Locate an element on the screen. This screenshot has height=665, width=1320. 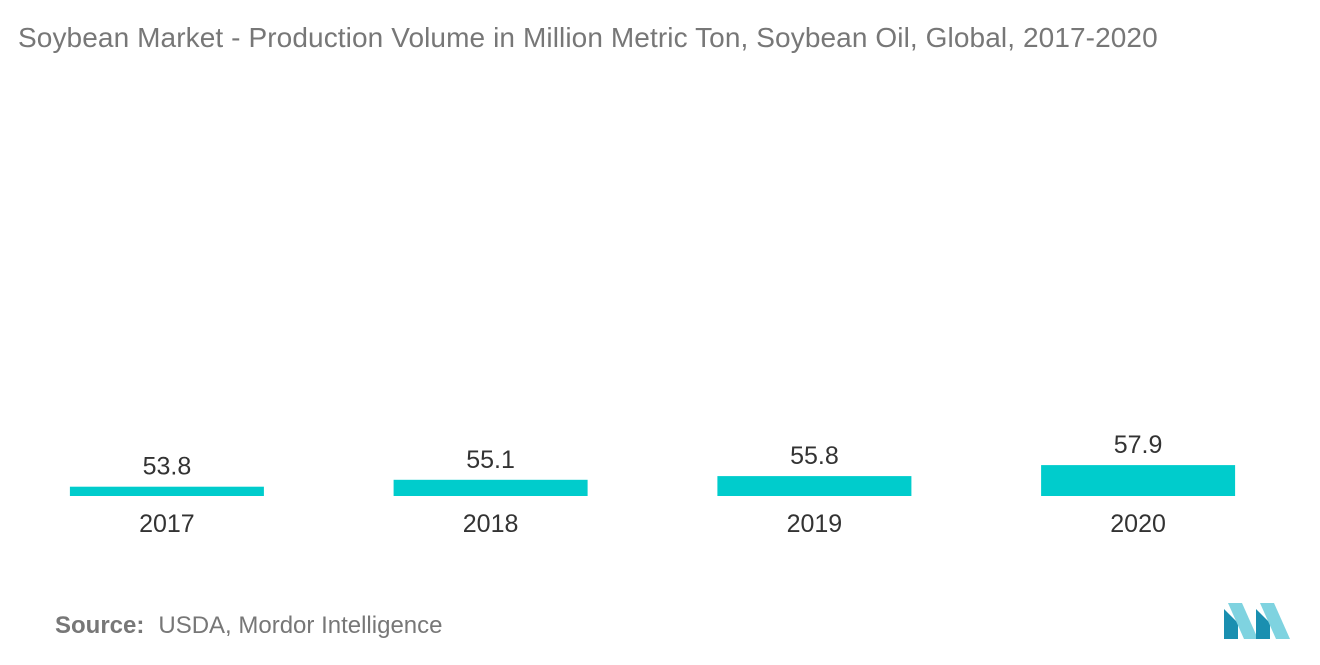
mordor-intelligence-logo-icon is located at coordinates (1257, 621).